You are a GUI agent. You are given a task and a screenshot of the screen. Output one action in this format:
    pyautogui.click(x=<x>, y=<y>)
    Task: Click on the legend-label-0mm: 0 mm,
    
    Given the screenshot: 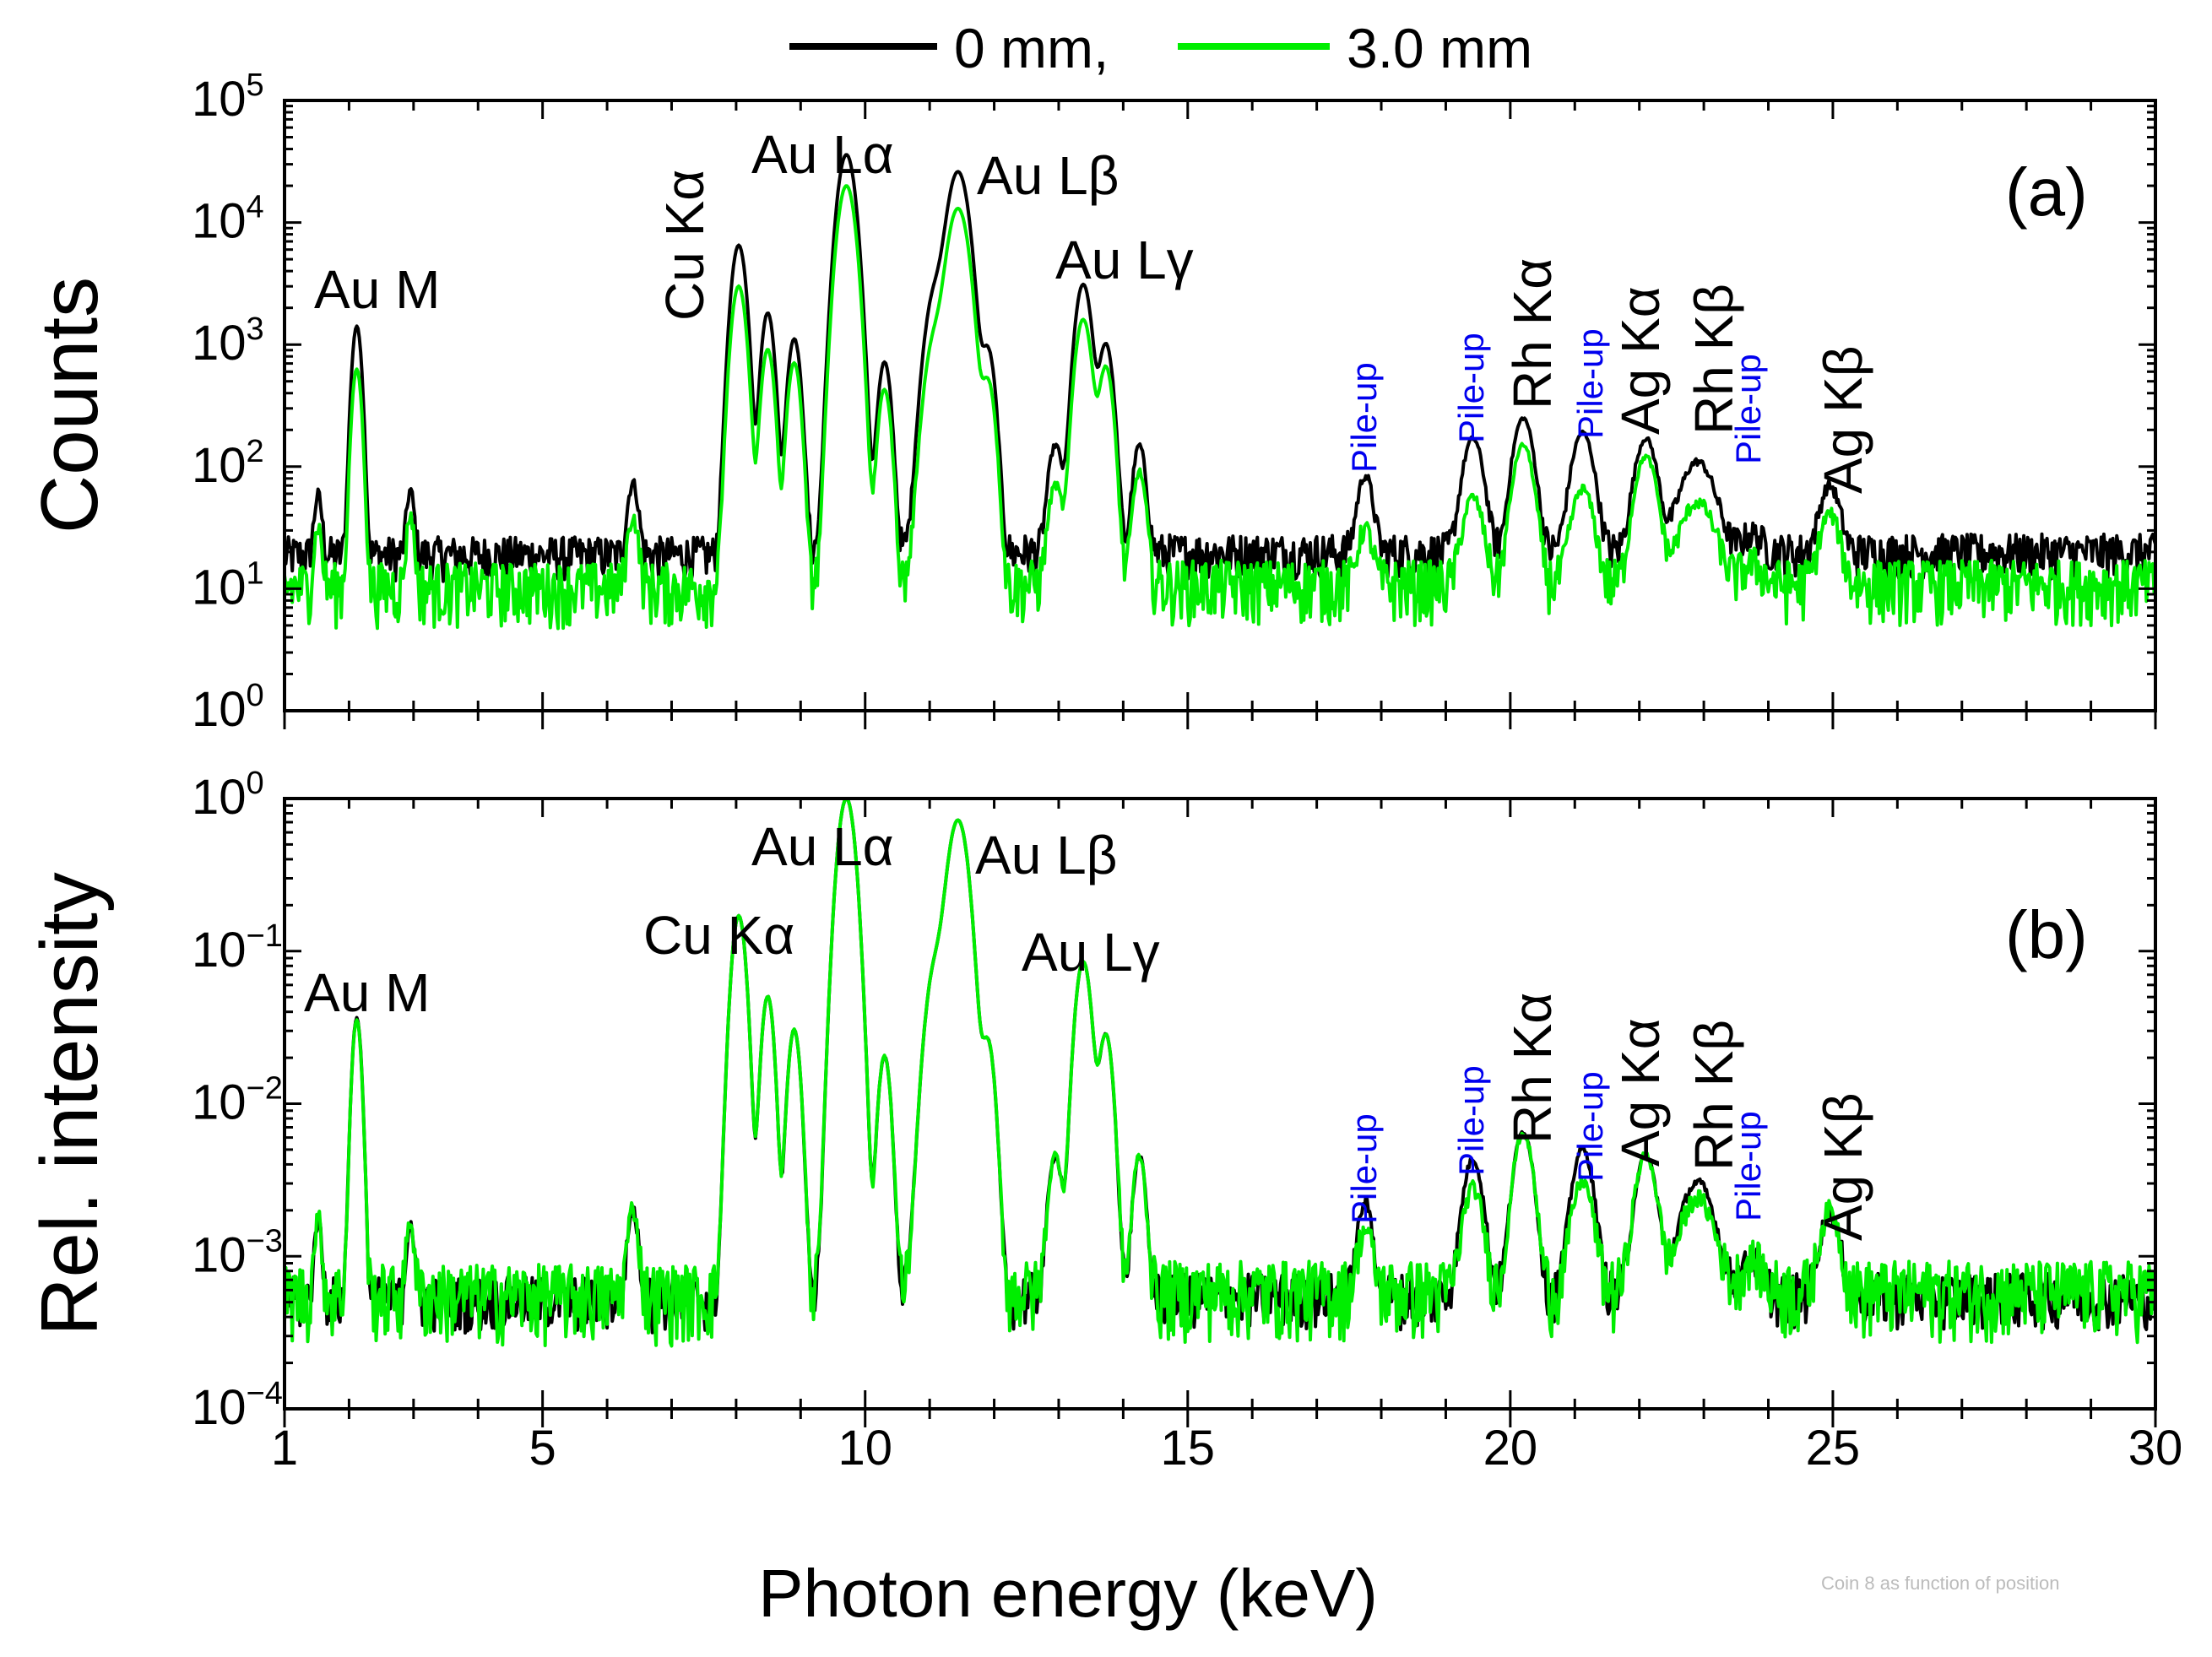 What is the action you would take?
    pyautogui.click(x=1031, y=48)
    